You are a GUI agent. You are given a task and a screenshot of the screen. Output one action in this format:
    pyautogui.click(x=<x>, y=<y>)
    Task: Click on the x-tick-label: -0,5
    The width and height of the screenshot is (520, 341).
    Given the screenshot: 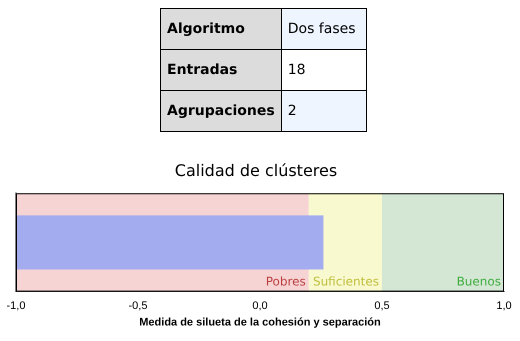 What is the action you would take?
    pyautogui.click(x=138, y=306)
    